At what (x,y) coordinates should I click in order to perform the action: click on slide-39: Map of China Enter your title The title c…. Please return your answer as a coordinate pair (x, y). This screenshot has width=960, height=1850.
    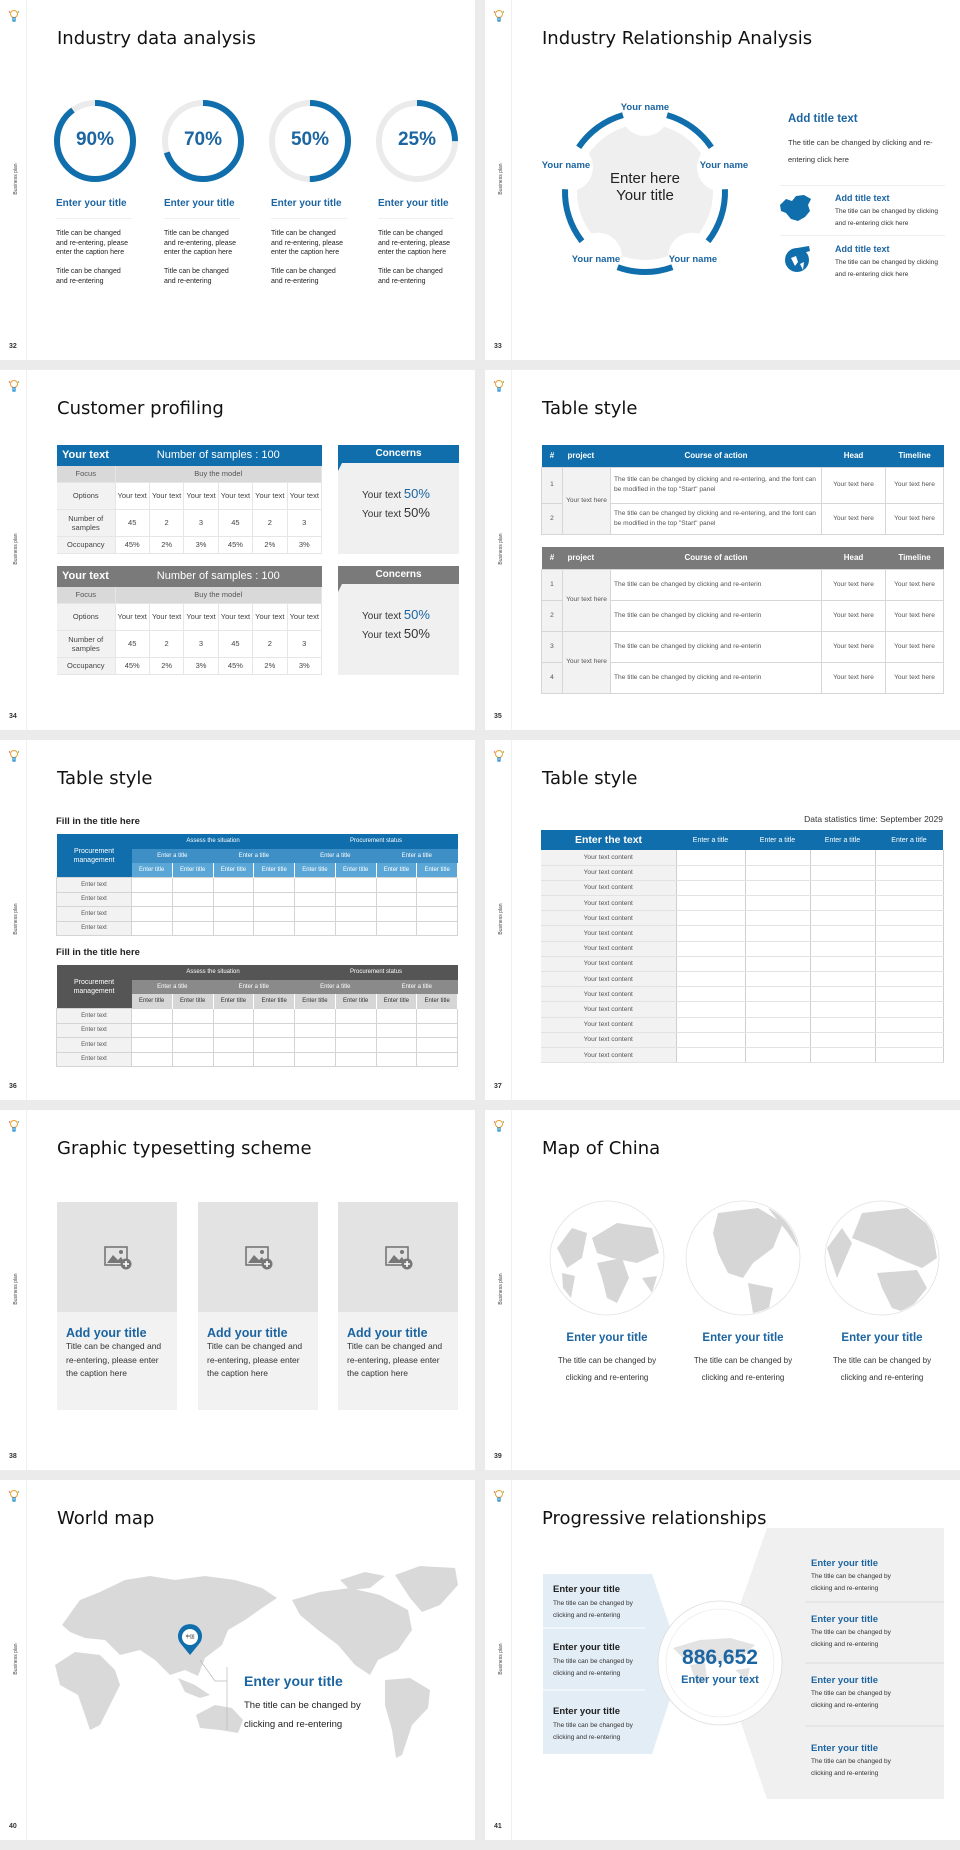
    Looking at the image, I should click on (722, 1290).